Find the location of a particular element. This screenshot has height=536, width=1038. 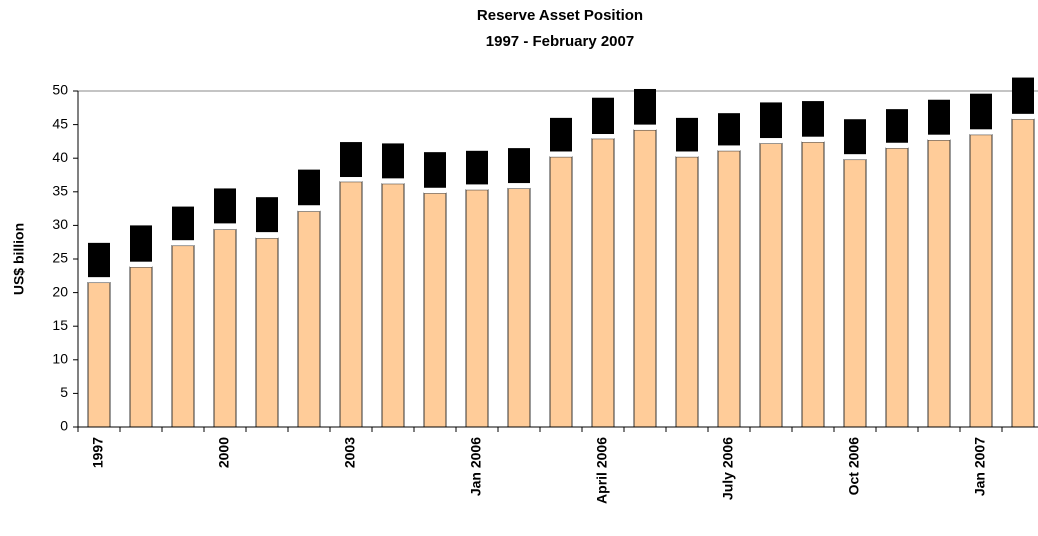

x-tick-label: July 2006 is located at coordinates (728, 468).